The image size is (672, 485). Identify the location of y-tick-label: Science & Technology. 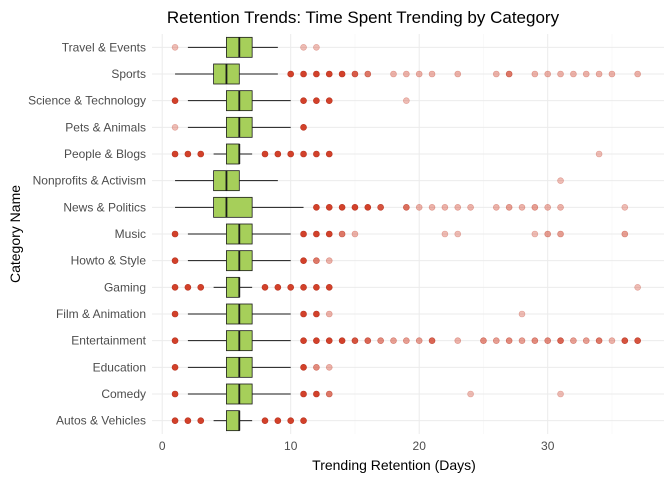
(87, 101).